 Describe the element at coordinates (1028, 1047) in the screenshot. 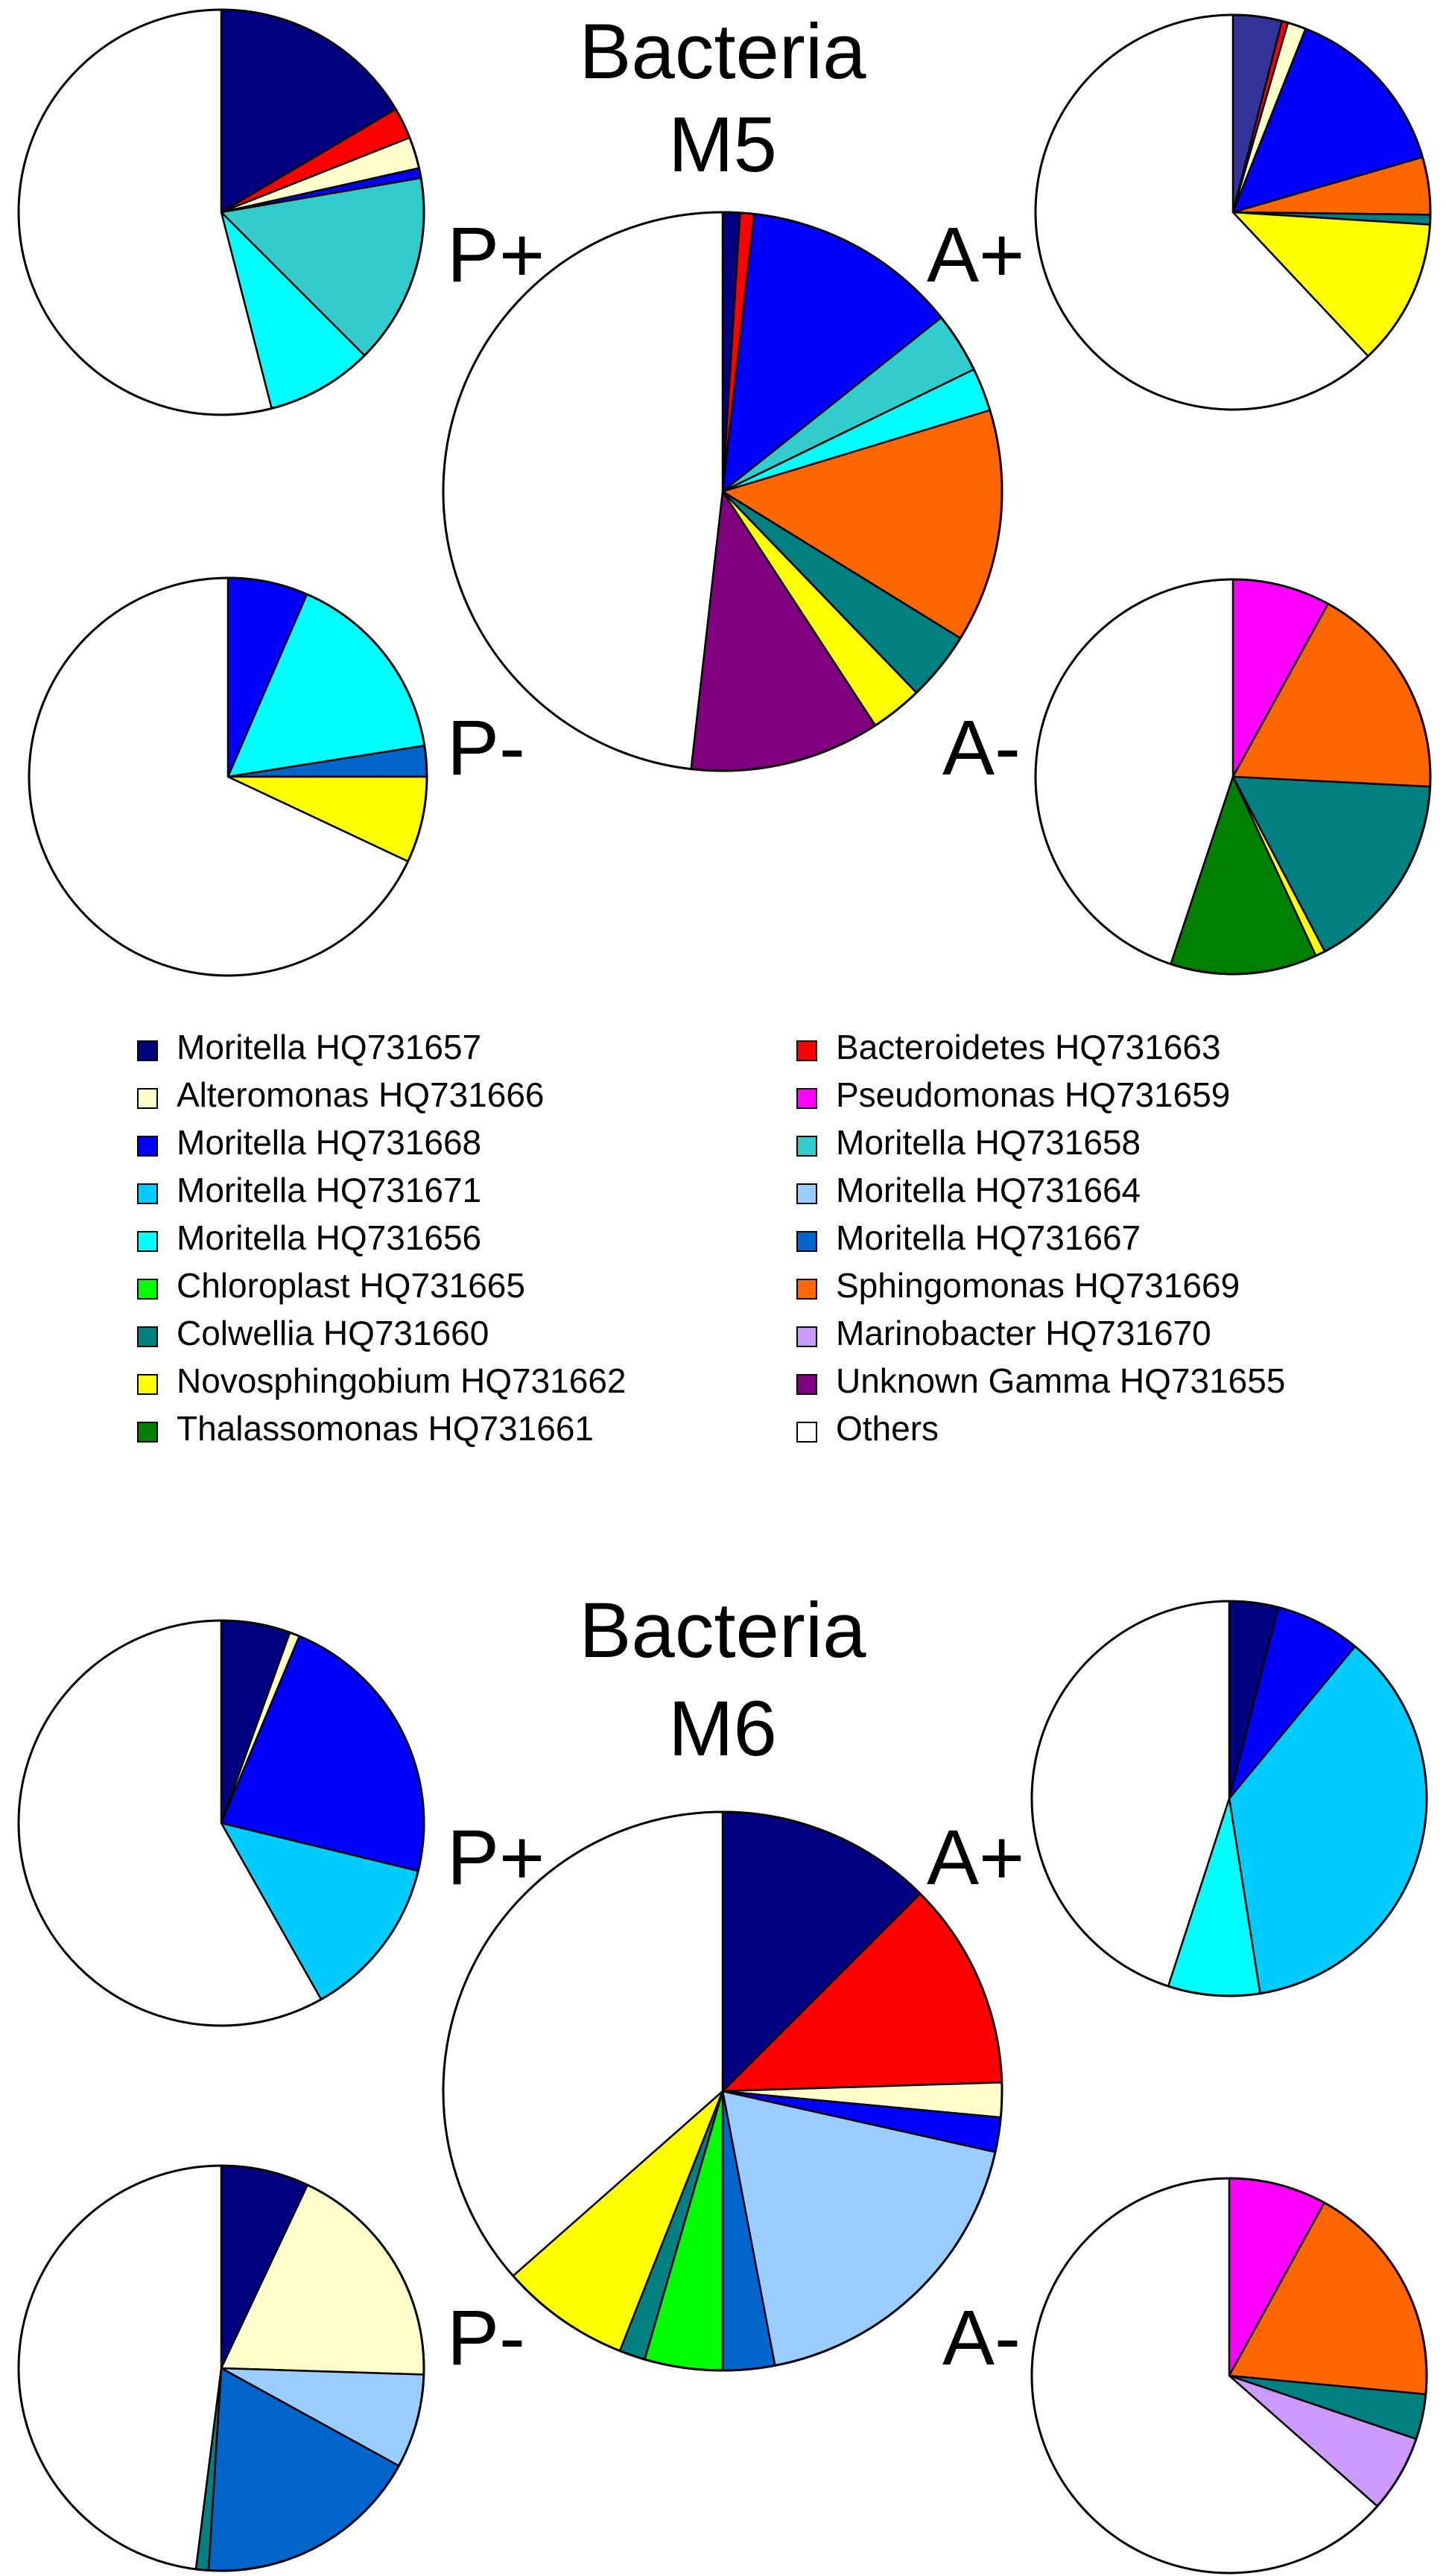

I see `legend-label: Bacteroidetes HQ731663` at that location.